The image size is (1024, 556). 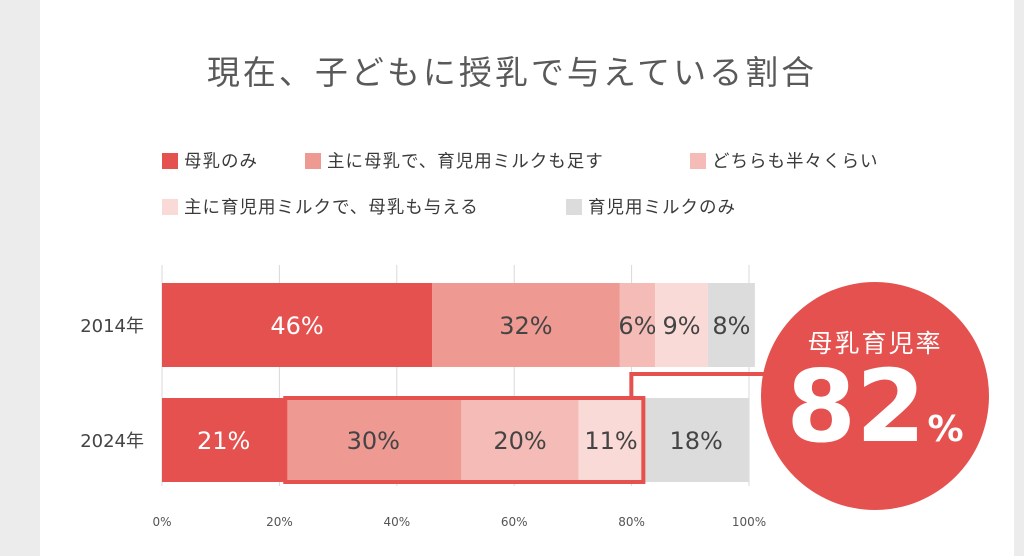 I want to click on x-tick-label: 60%, so click(x=514, y=522).